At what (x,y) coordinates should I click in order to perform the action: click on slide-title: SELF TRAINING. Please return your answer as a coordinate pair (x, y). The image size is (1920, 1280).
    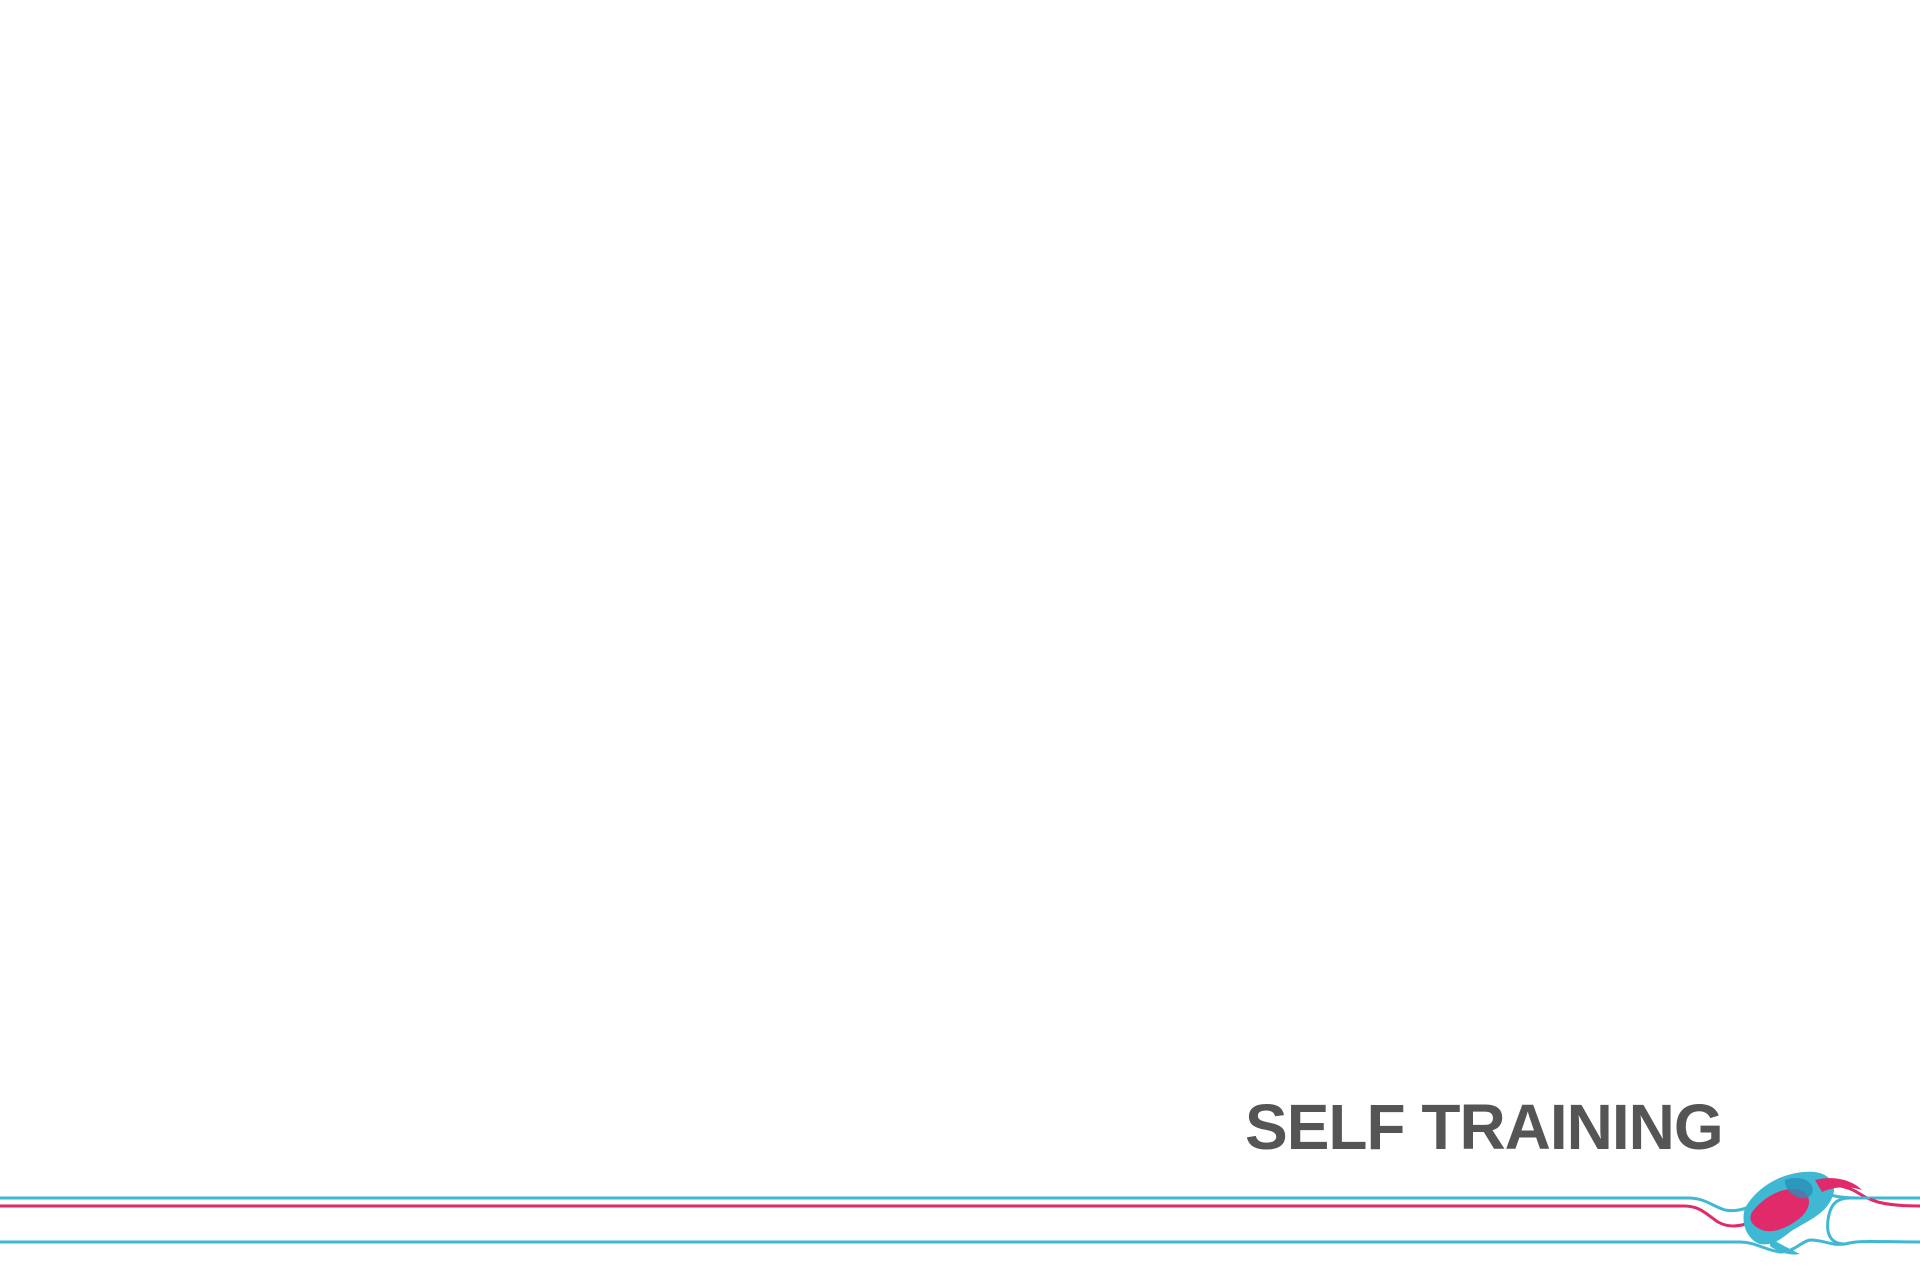
    Looking at the image, I should click on (1484, 1127).